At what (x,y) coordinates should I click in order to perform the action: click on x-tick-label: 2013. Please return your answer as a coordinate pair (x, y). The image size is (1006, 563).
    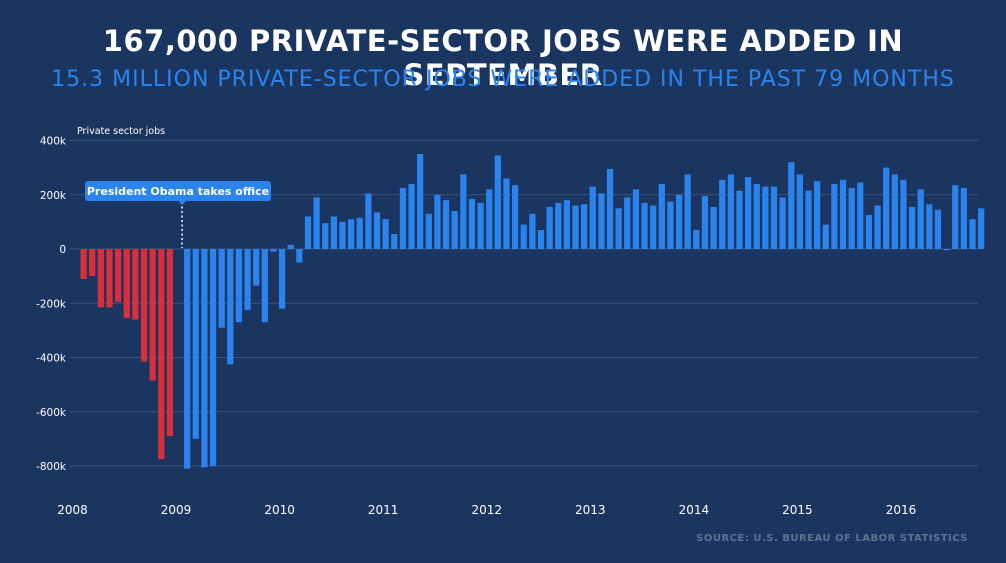
    Looking at the image, I should click on (590, 510).